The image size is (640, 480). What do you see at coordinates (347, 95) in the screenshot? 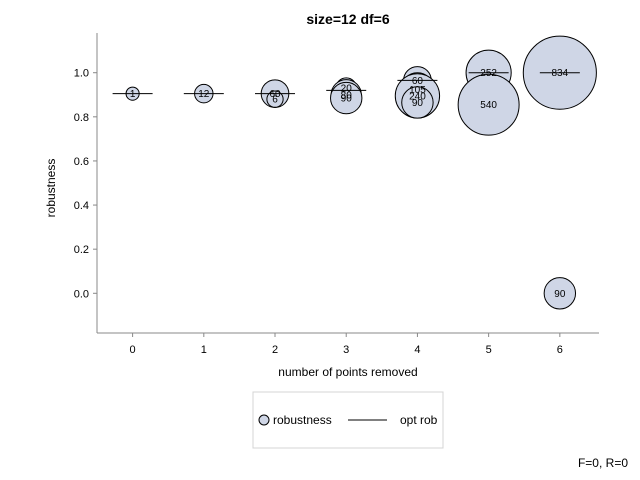
I see `robustness-point-label: 80` at bounding box center [347, 95].